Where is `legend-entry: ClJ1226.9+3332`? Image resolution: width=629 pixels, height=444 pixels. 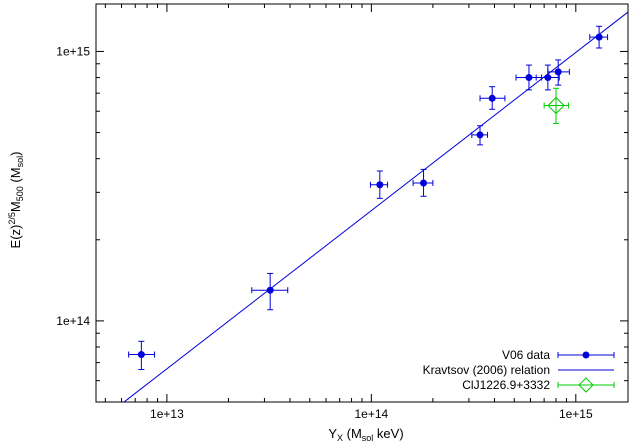 legend-entry: ClJ1226.9+3332 is located at coordinates (538, 385).